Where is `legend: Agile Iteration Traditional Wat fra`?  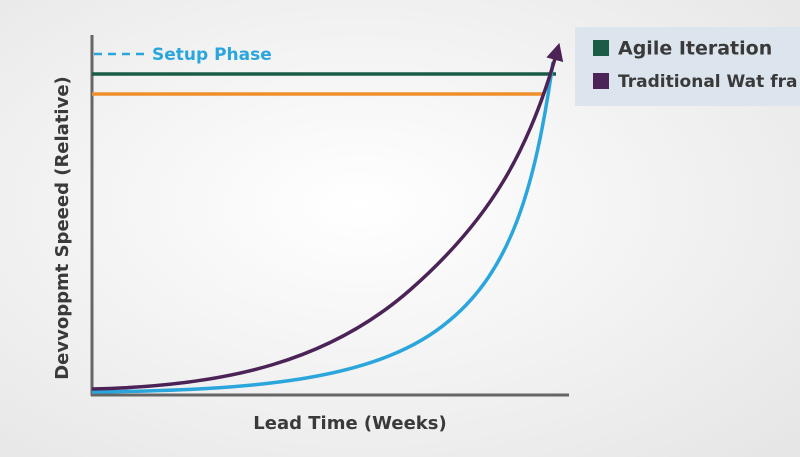 legend: Agile Iteration Traditional Wat fra is located at coordinates (687, 66).